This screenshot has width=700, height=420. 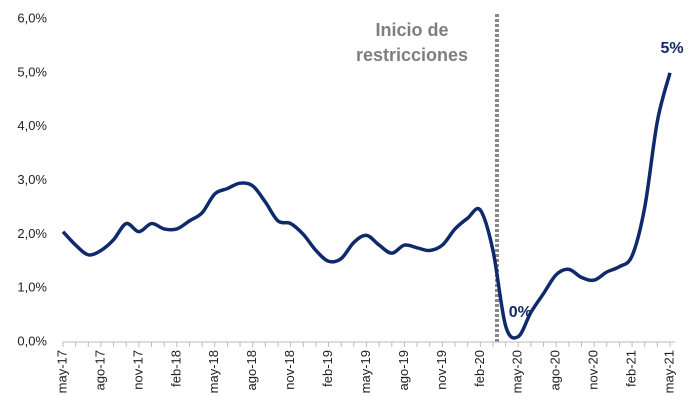 I want to click on y-tick-label: 1,0%, so click(x=32, y=287).